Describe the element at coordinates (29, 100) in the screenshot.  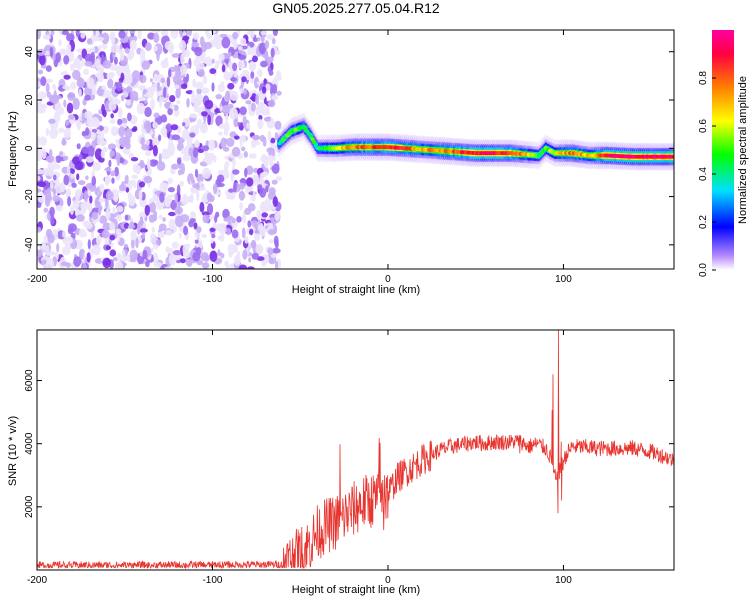
I see `y-tick-label: 20` at that location.